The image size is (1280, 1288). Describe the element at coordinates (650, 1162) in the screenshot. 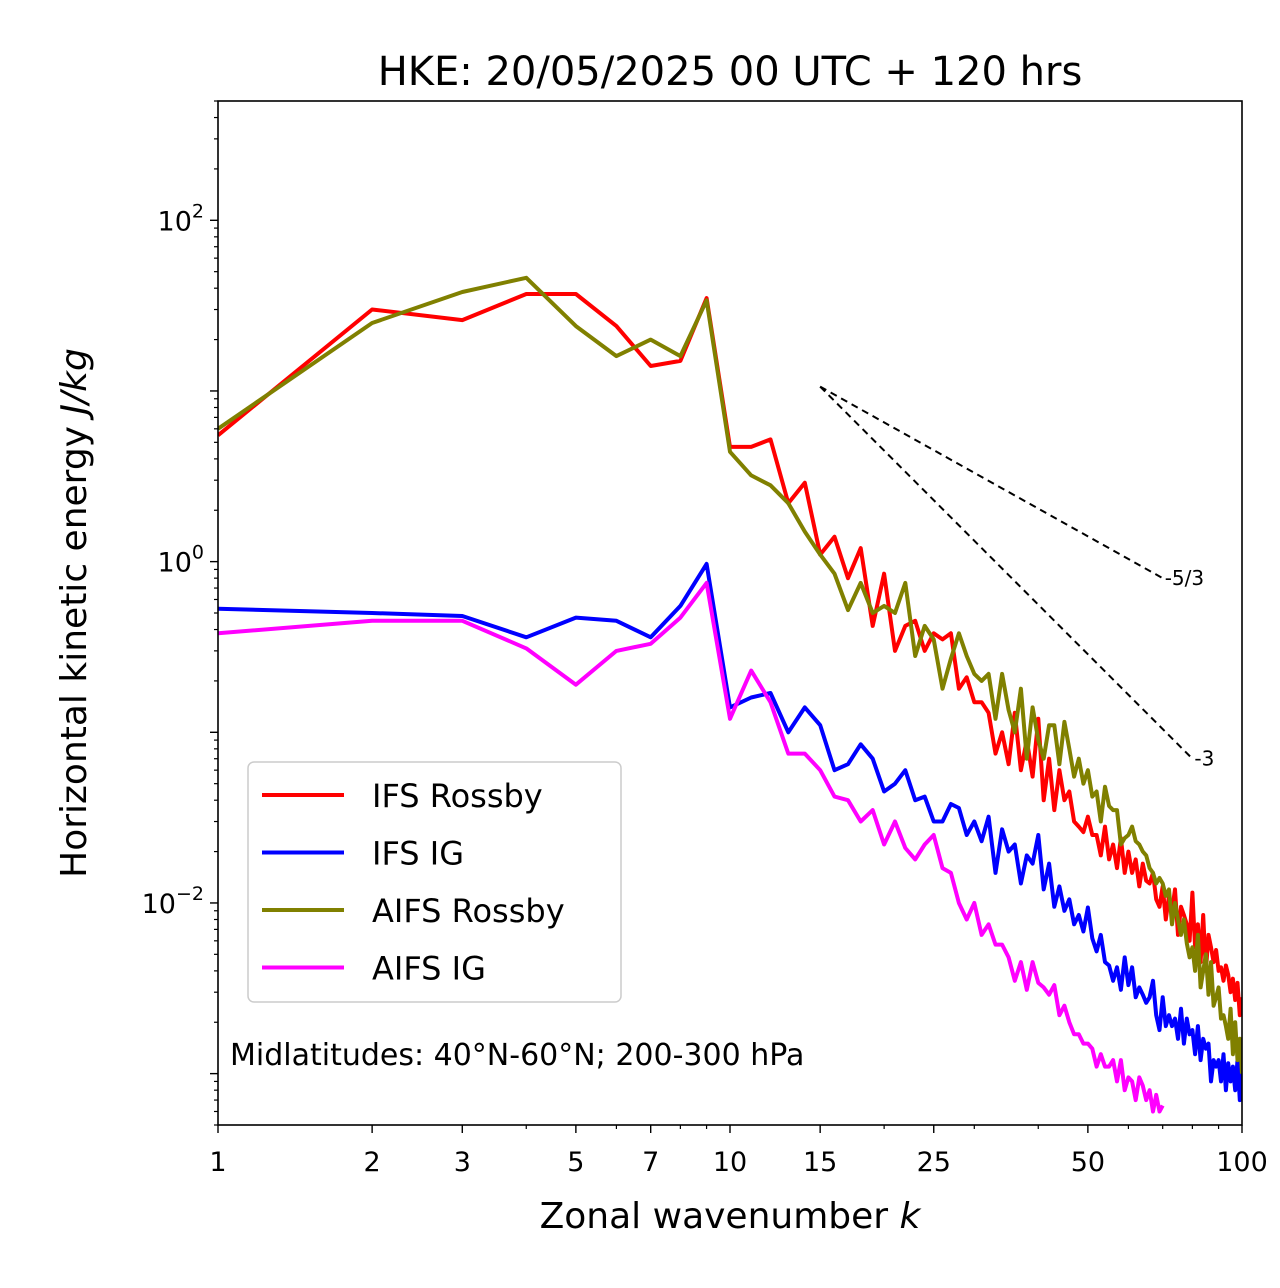

I see `x-tick-label: 7` at that location.